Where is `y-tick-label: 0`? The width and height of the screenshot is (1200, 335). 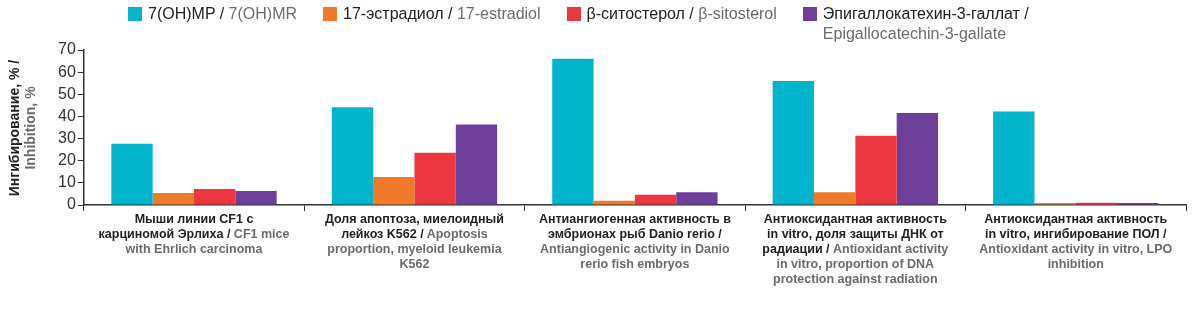
y-tick-label: 0 is located at coordinates (71, 204).